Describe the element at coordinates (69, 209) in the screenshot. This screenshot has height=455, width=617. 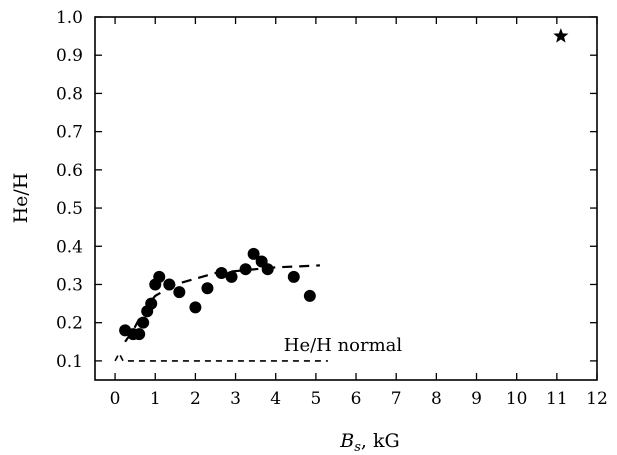
I see `y-tick-label: 0.5` at that location.